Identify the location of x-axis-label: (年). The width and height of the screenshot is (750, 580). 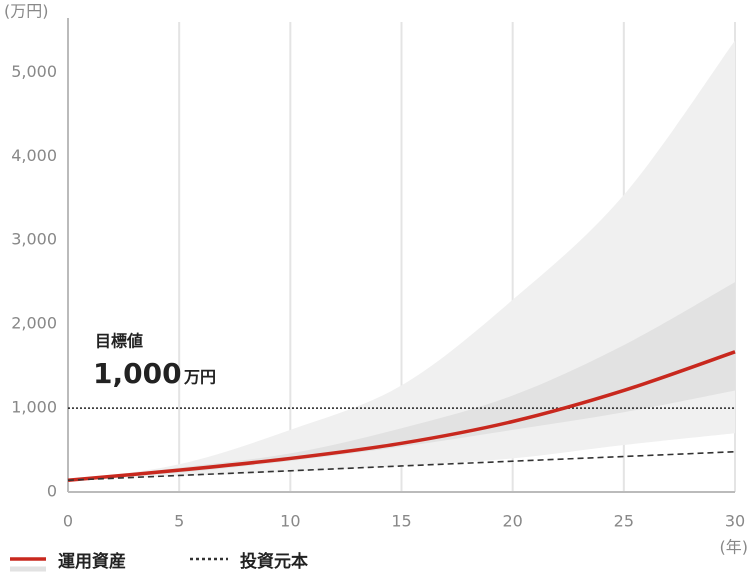
(734, 547).